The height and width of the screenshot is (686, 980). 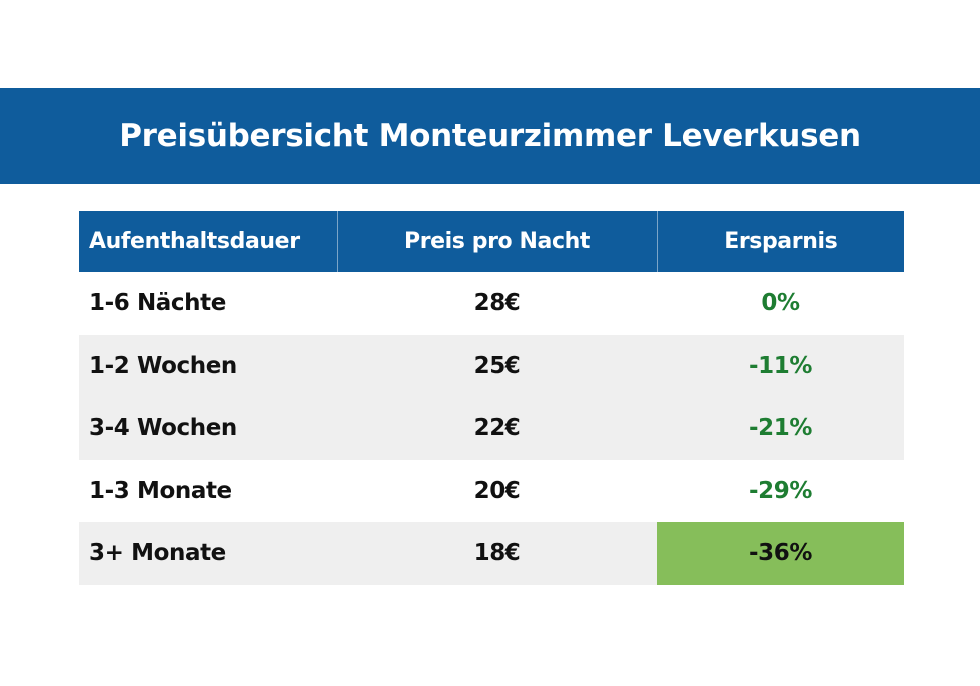 I want to click on savings-cell: 0%, so click(x=780, y=303).